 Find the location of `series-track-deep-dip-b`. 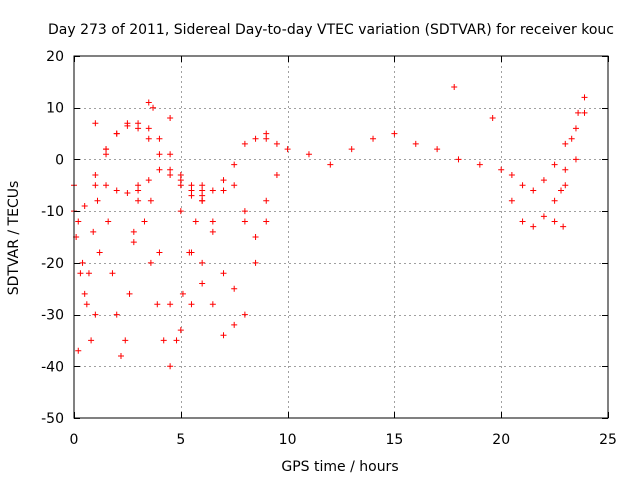

series-track-deep-dip-b is located at coordinates (123, 278).